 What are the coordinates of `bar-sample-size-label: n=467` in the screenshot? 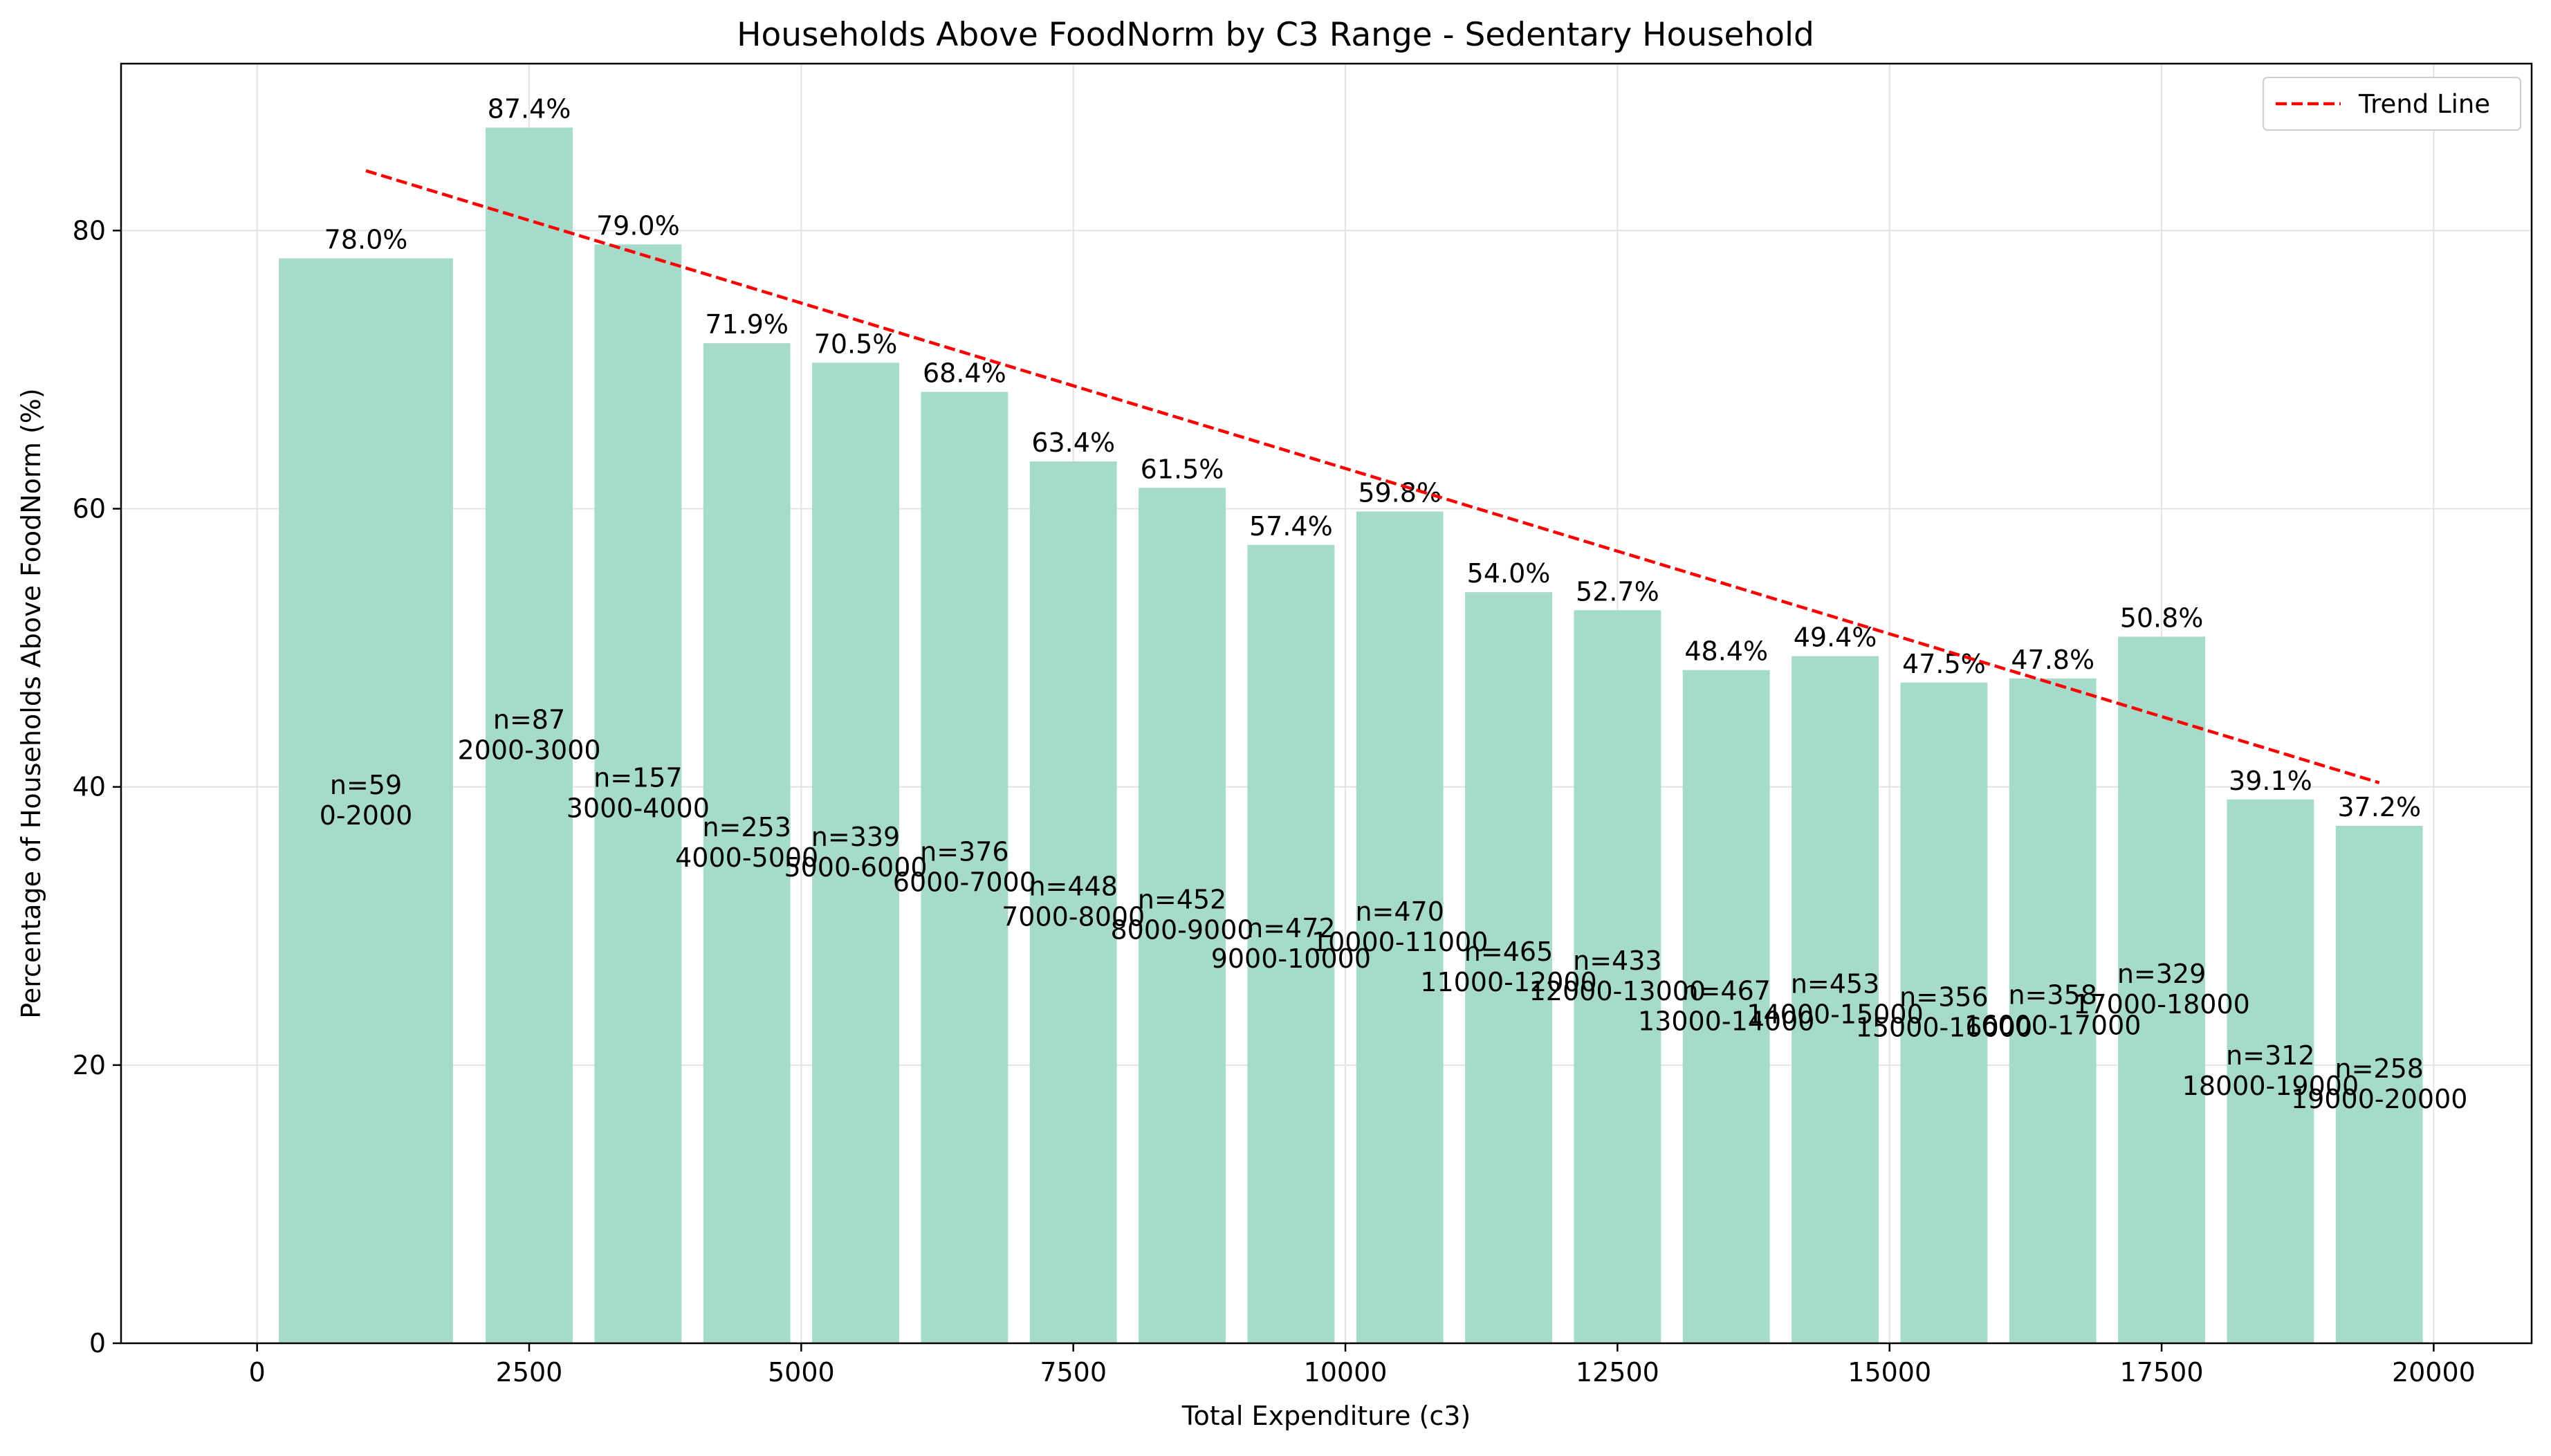 It's located at (1726, 990).